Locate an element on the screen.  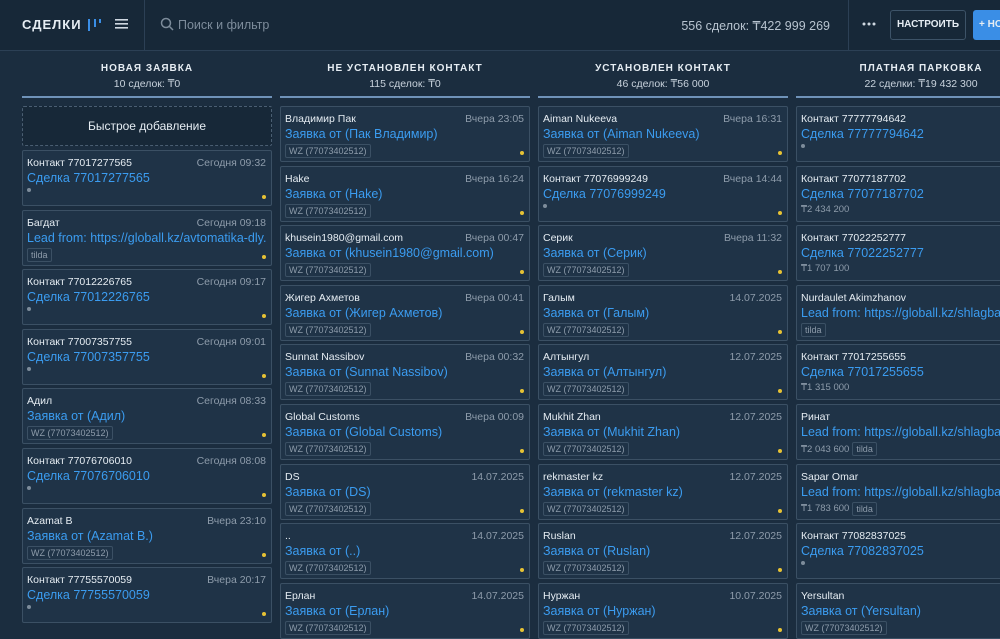
column-summary: 115 сделок: ₸0 is located at coordinates (405, 84).